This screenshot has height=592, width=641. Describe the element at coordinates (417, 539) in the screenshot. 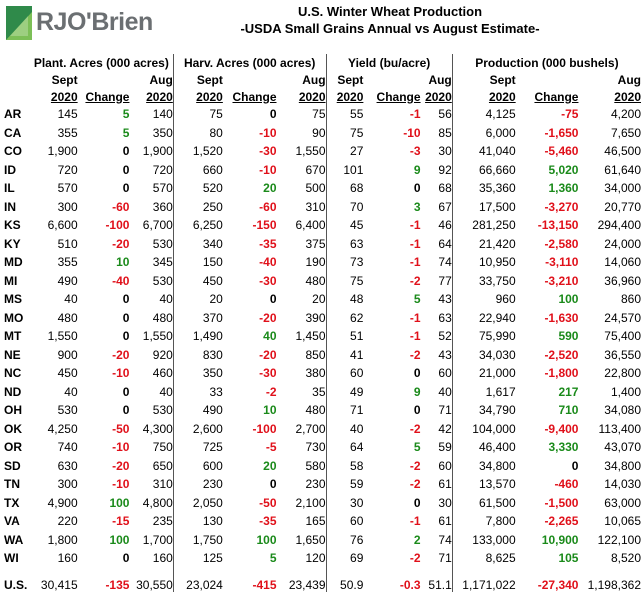

I see `yield-change-cell: 2` at that location.